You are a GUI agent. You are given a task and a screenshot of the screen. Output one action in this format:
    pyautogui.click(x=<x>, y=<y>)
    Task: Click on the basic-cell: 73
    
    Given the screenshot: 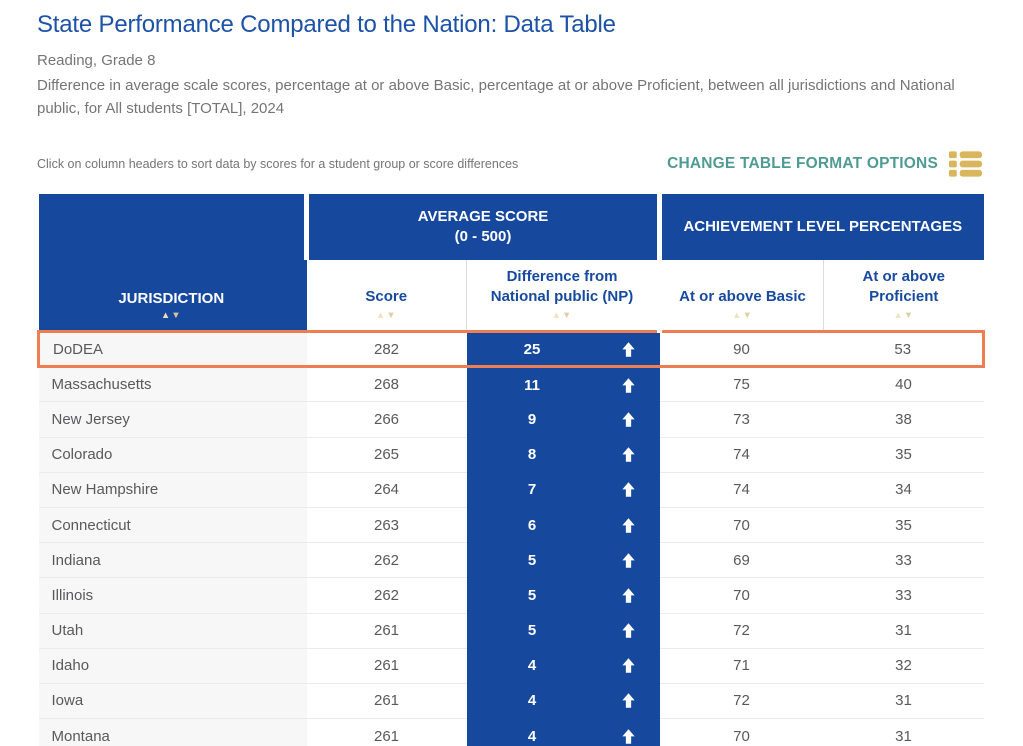 What is the action you would take?
    pyautogui.click(x=741, y=419)
    